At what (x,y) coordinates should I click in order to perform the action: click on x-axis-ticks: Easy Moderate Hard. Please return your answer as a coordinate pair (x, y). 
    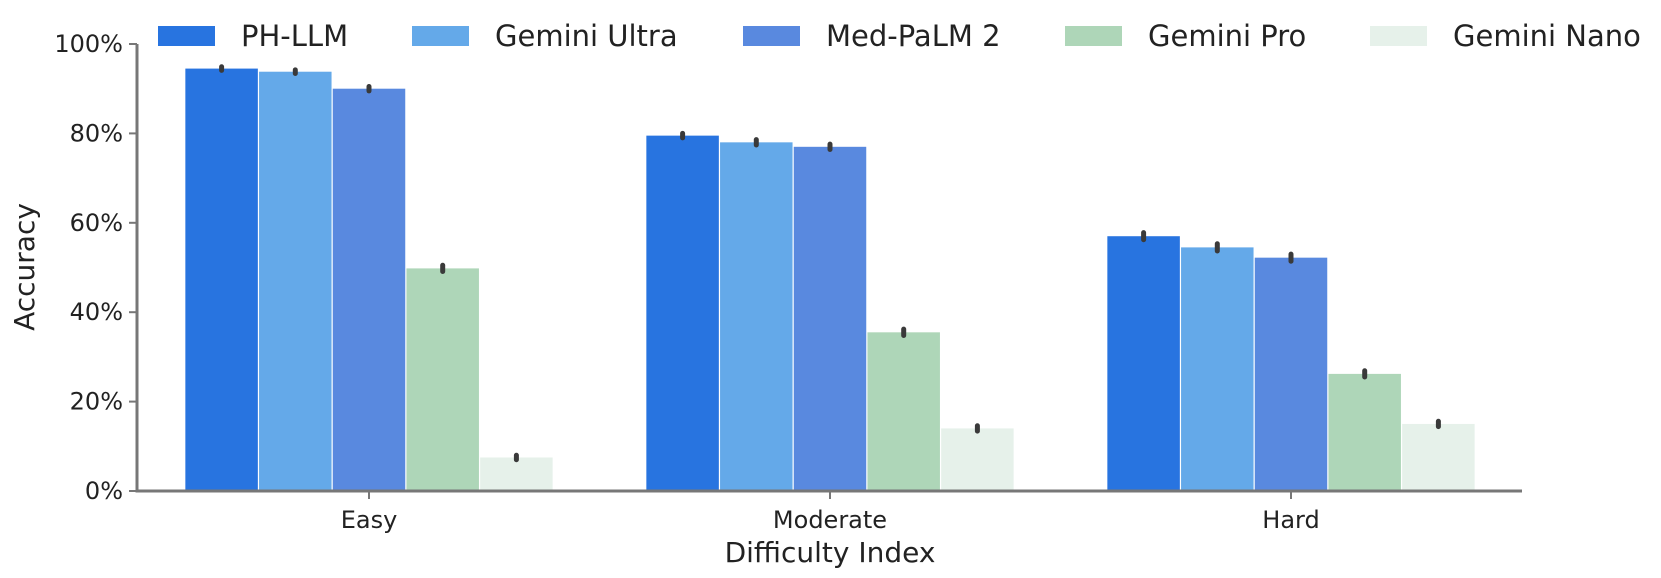
    Looking at the image, I should click on (830, 512).